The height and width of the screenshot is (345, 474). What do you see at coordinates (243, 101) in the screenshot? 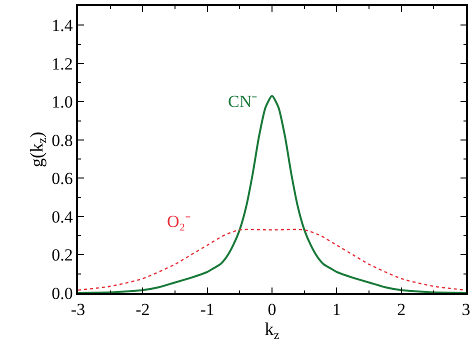
I see `series-label: CN⁻` at bounding box center [243, 101].